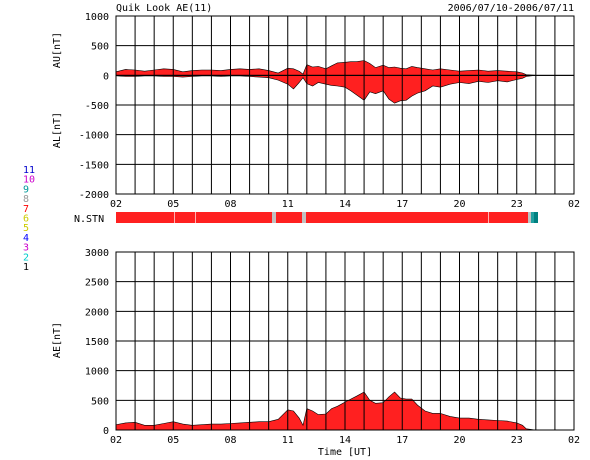 This screenshot has width=590, height=460. I want to click on legend-number: 3, so click(26, 248).